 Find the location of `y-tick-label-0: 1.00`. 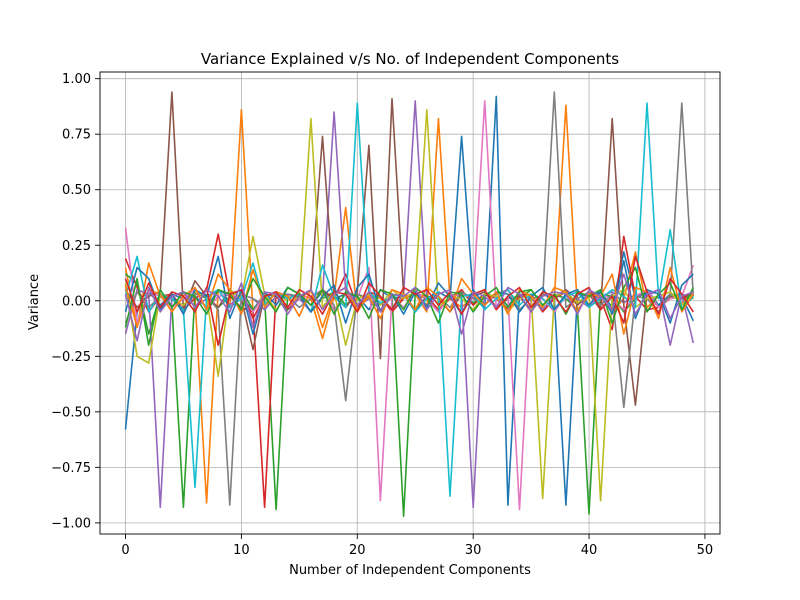

y-tick-label-0: 1.00 is located at coordinates (76, 79).